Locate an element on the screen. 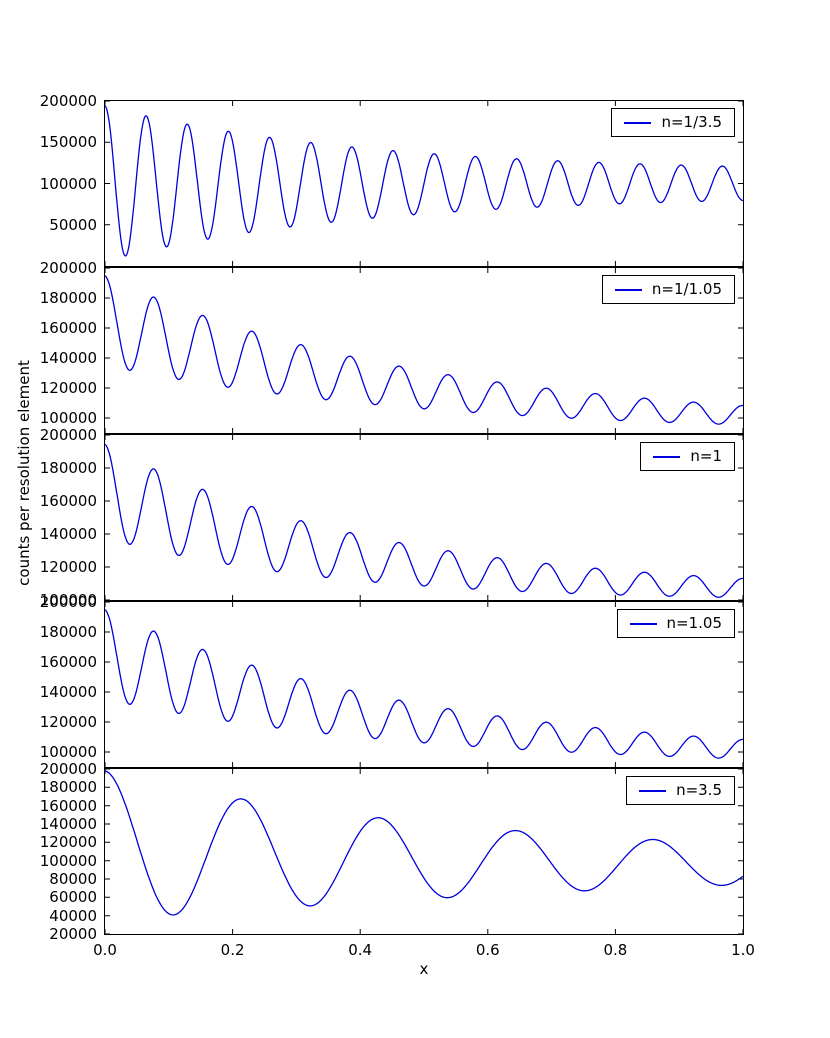 The width and height of the screenshot is (830, 1038). subplot-4: n=1.05 is located at coordinates (424, 684).